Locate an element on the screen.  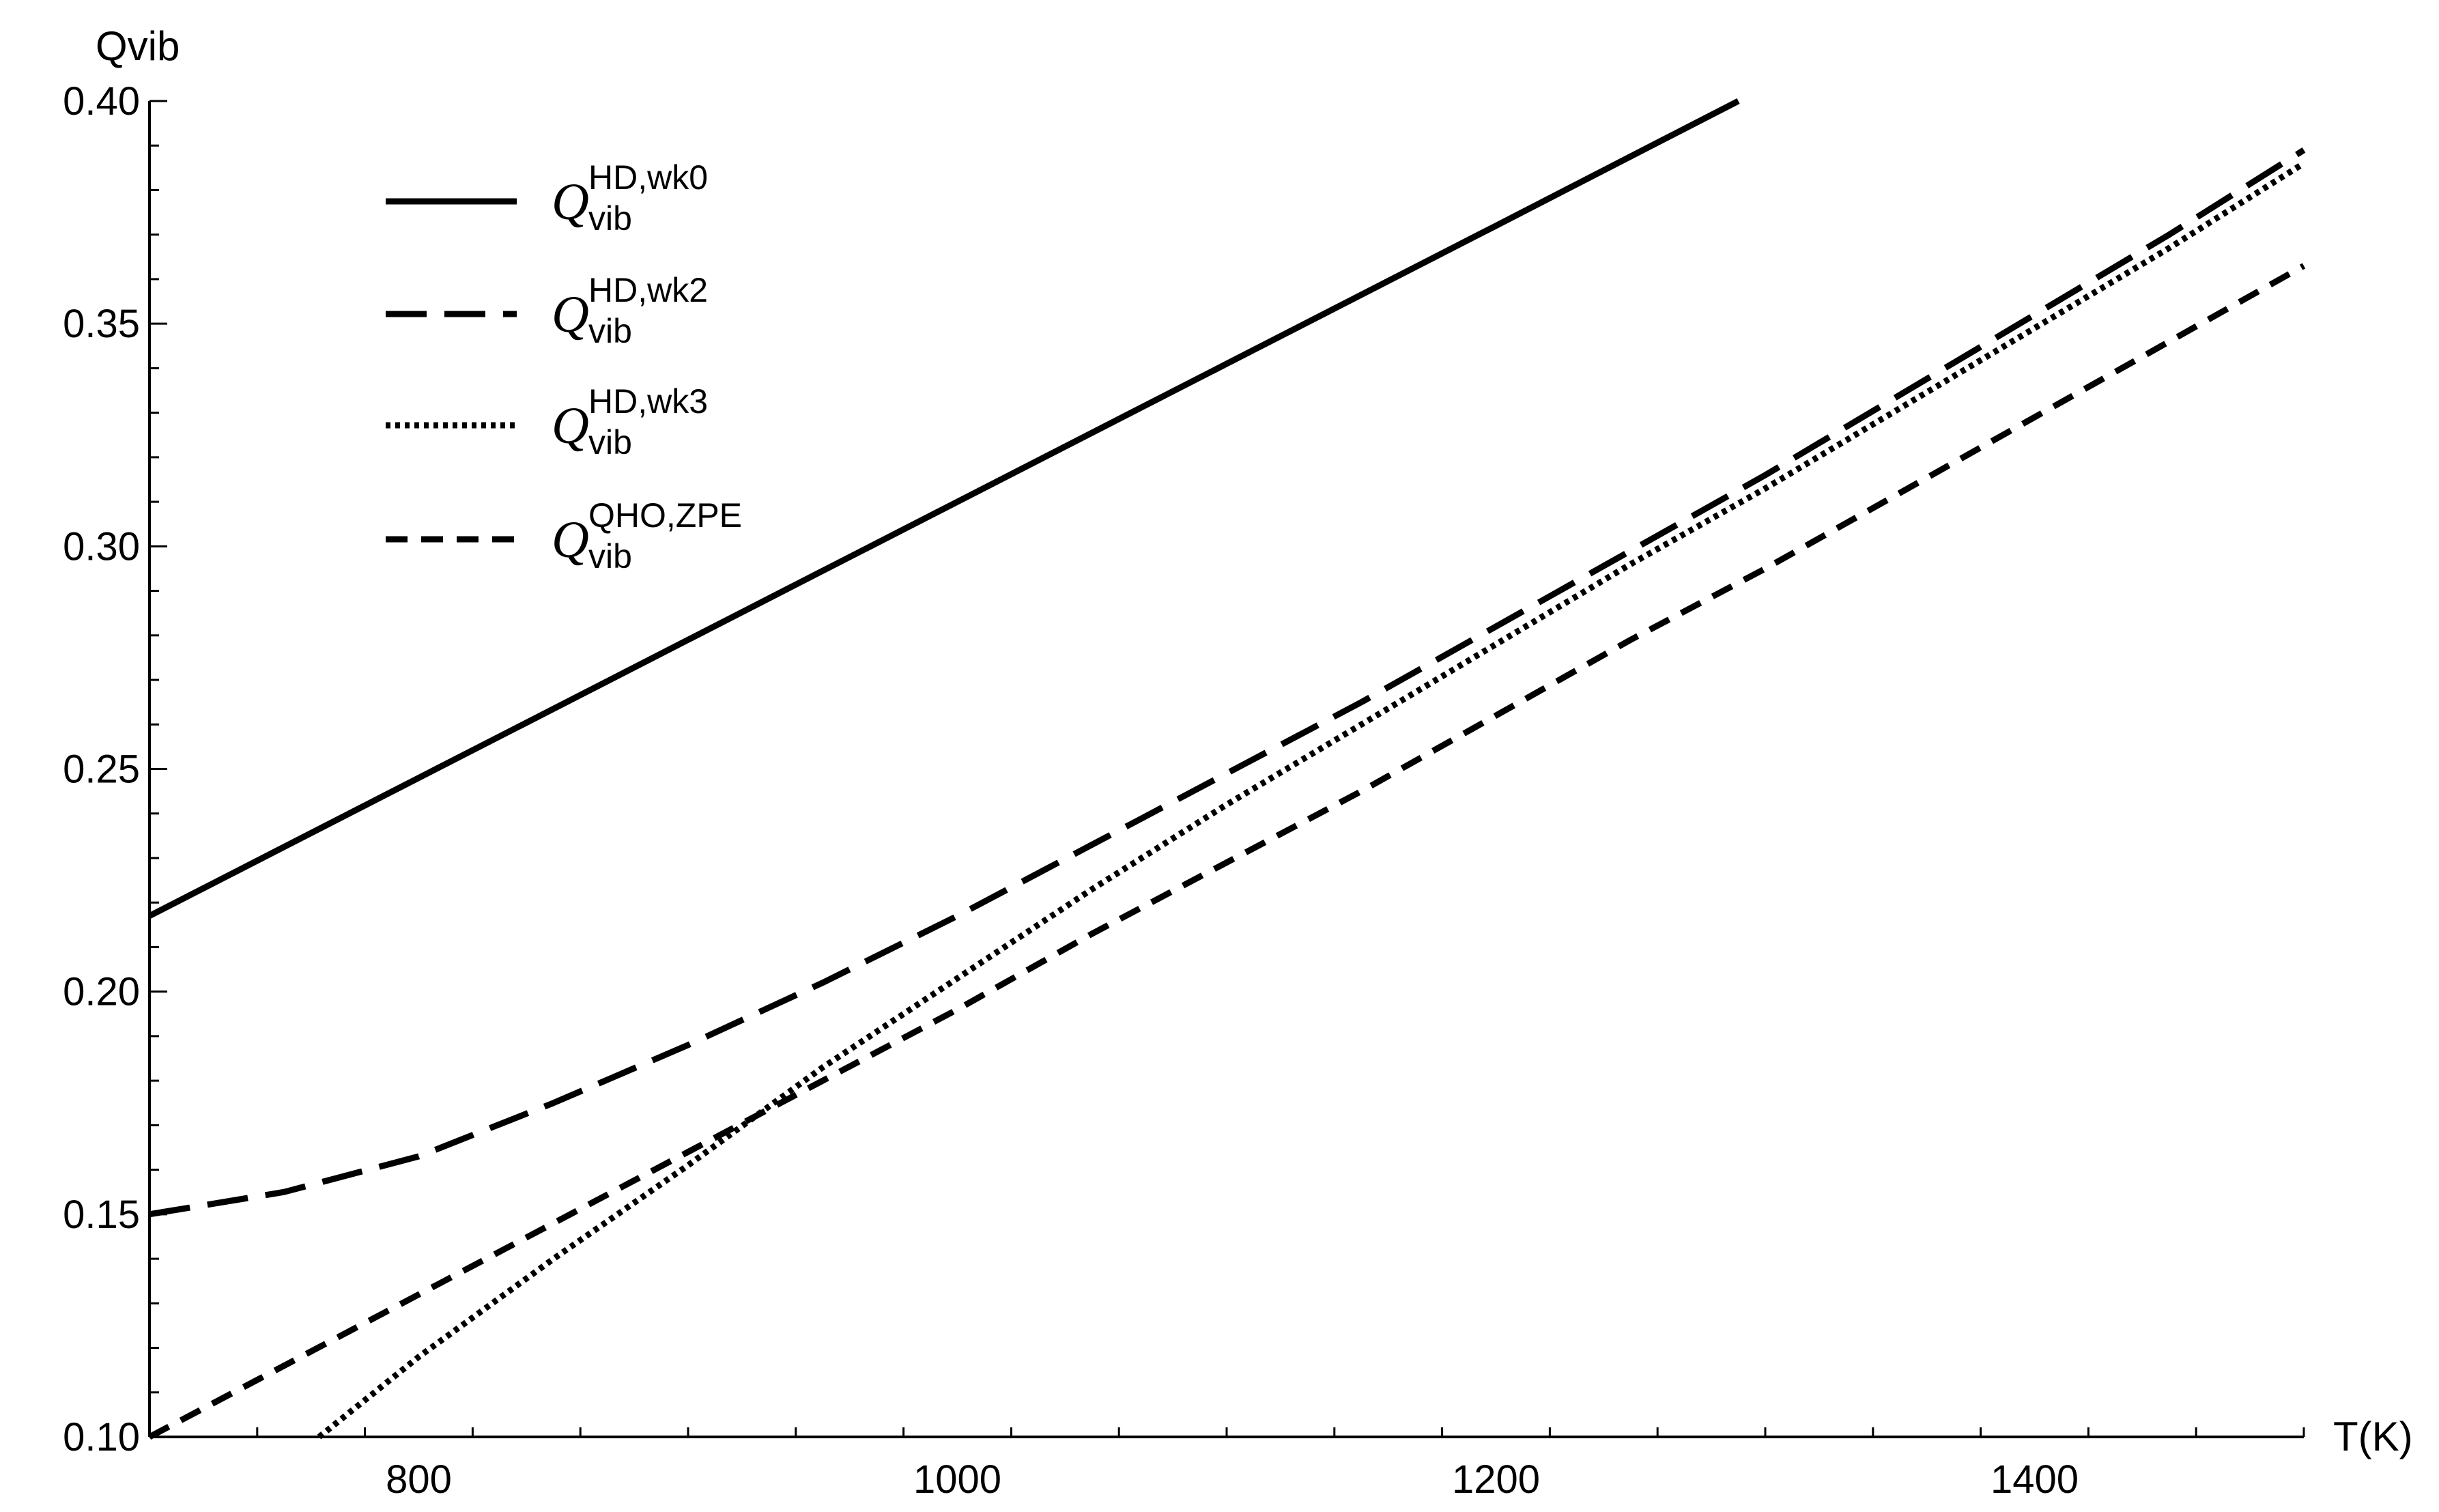
y-tick-label: 0.40 is located at coordinates (101, 102).